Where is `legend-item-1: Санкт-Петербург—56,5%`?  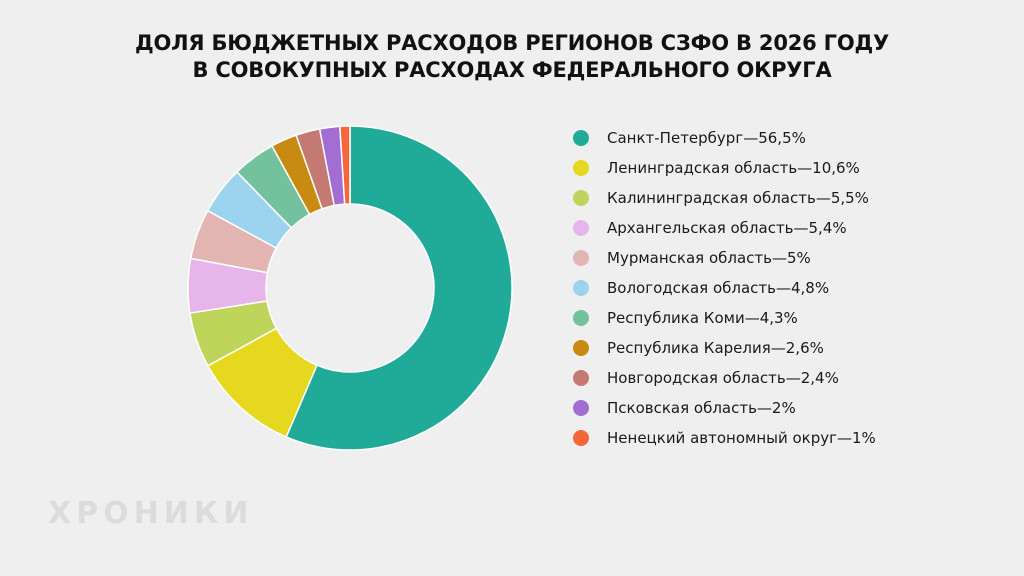 legend-item-1: Санкт-Петербург—56,5% is located at coordinates (724, 138).